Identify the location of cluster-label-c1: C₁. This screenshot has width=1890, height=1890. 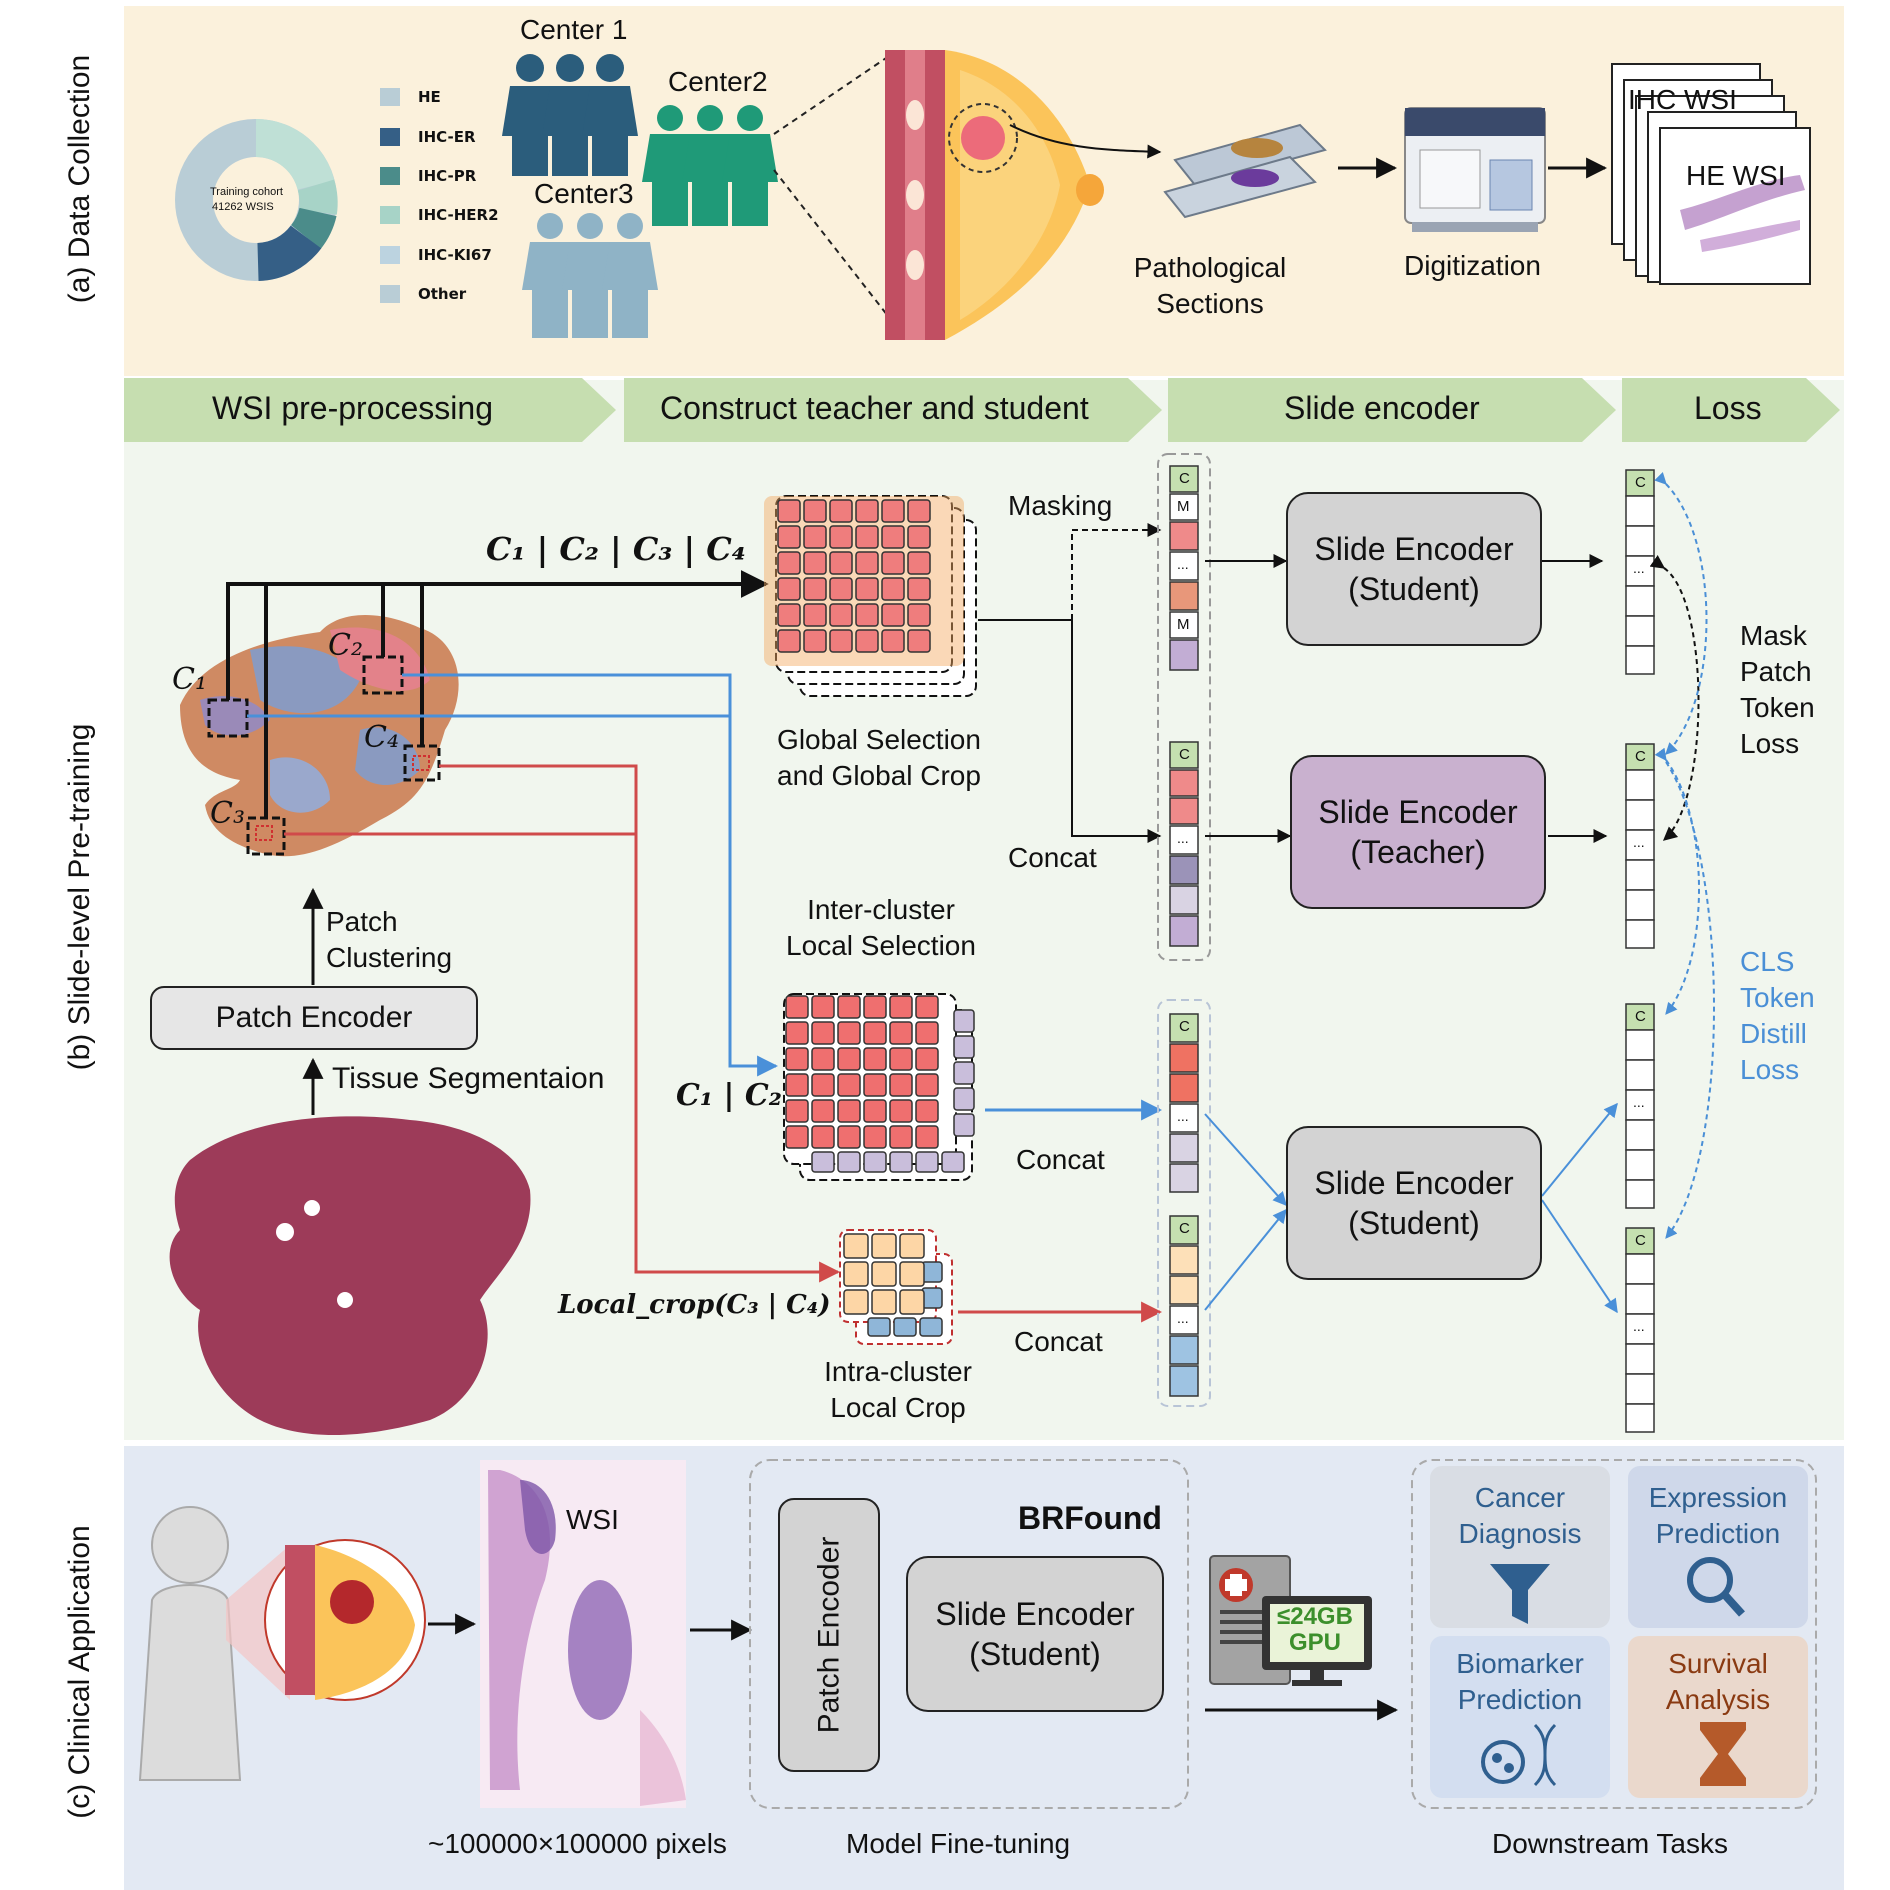
(189, 679).